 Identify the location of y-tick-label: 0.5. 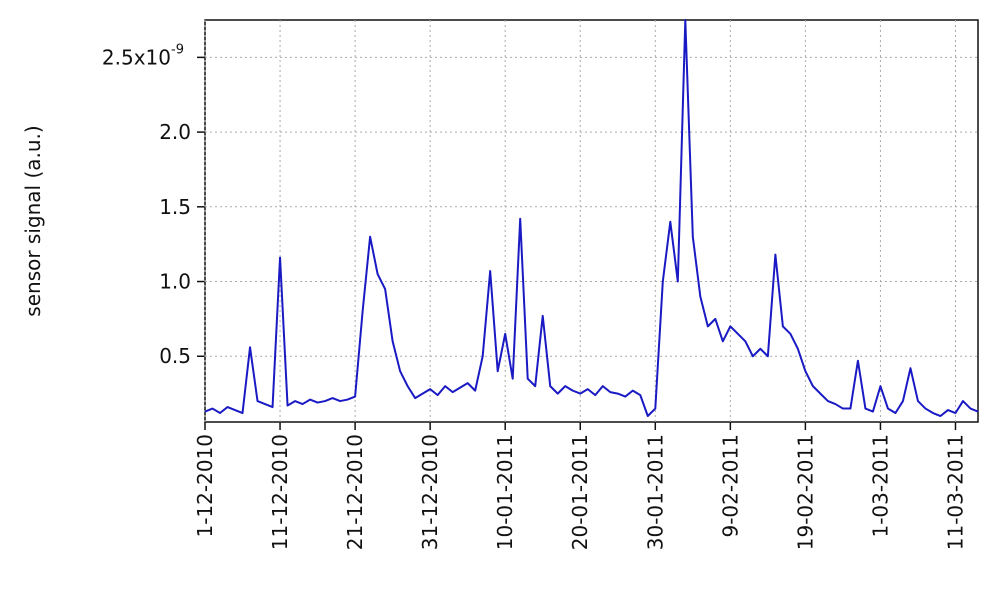
(175, 356).